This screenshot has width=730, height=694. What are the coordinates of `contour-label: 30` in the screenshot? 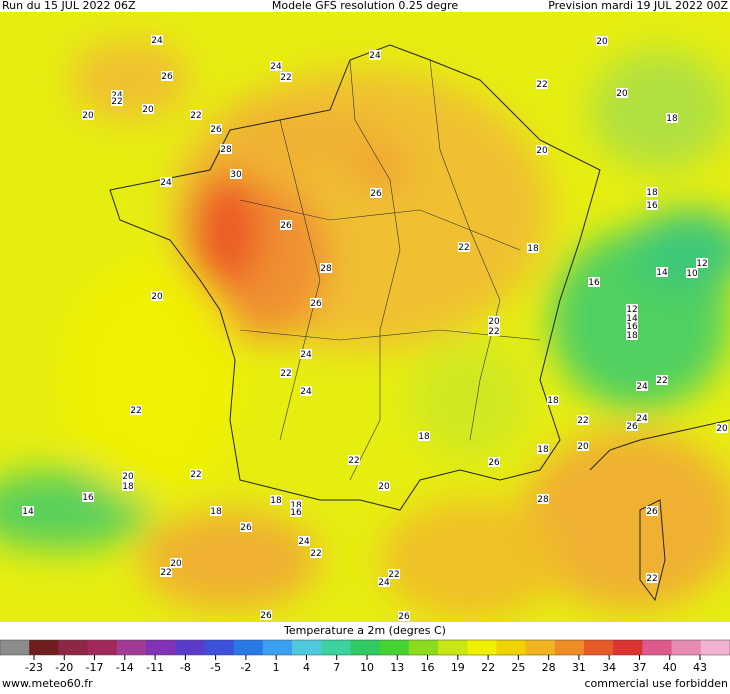 It's located at (236, 175).